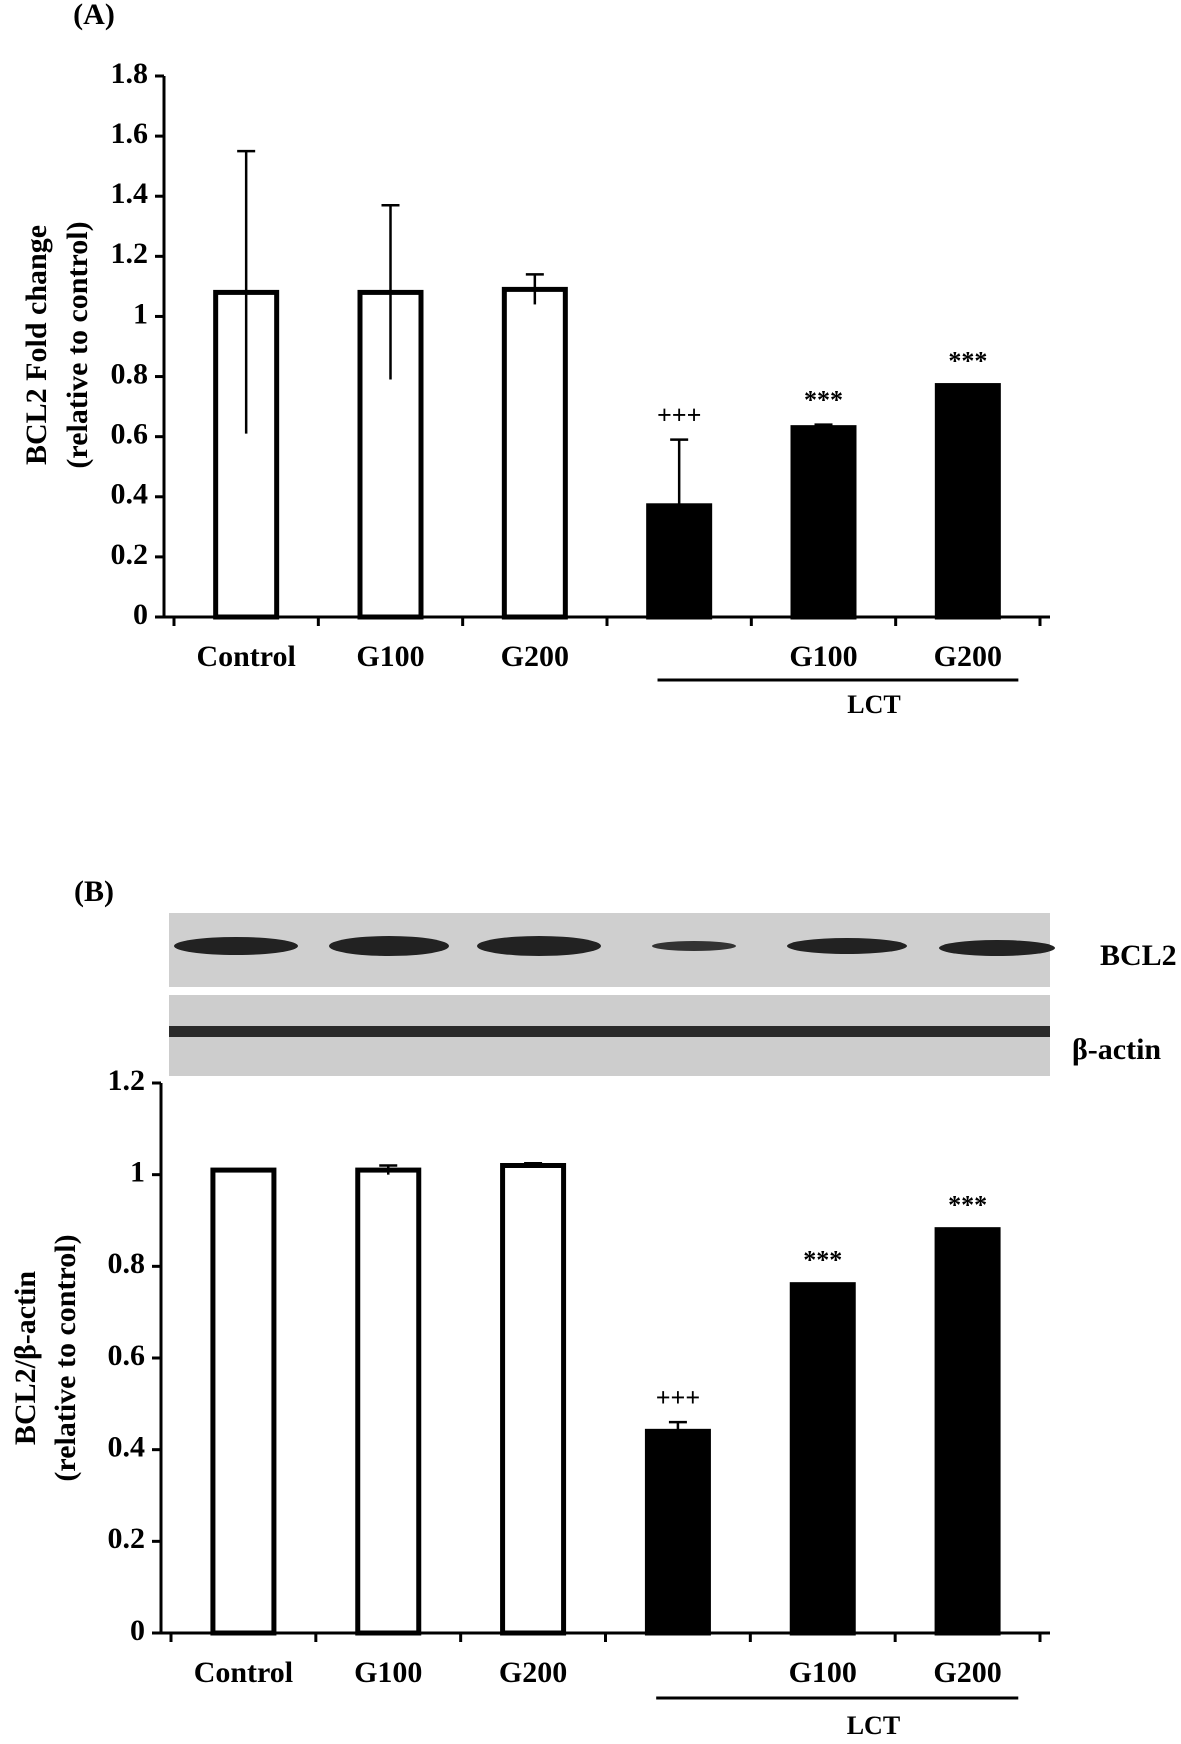 This screenshot has height=1744, width=1181. I want to click on y-axis-label: BCL2/β-actin, so click(25, 1358).